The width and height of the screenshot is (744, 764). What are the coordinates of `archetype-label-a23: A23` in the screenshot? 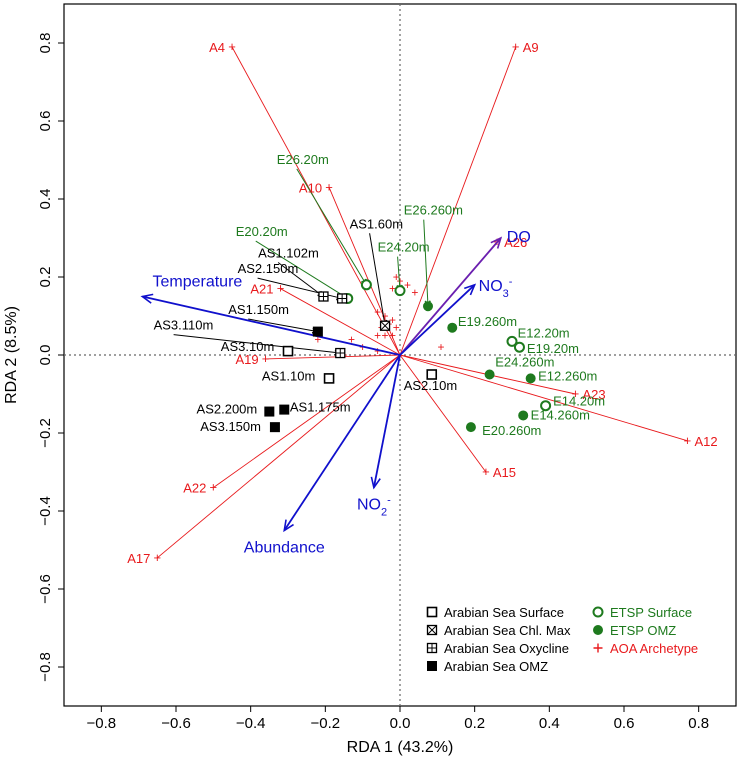 It's located at (593, 394).